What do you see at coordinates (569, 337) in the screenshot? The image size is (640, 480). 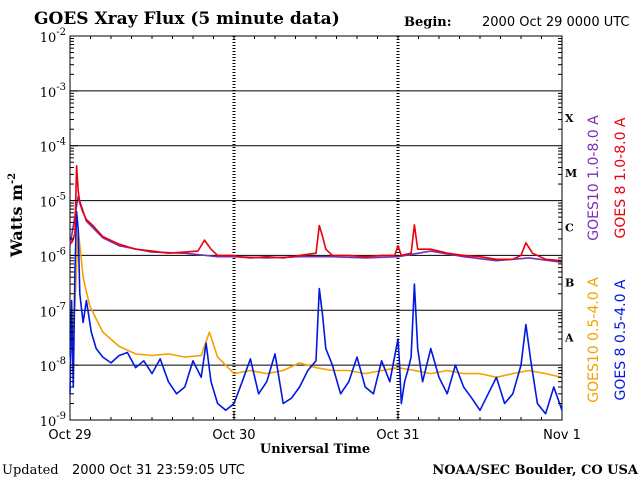 I see `flare-class-label: A` at bounding box center [569, 337].